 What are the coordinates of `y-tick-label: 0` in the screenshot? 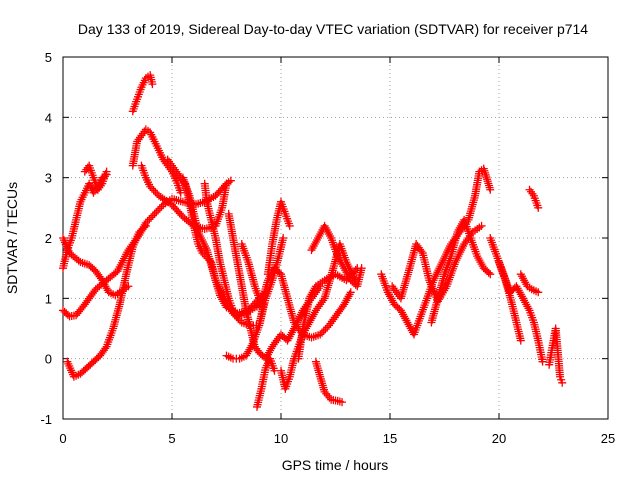 It's located at (48, 359).